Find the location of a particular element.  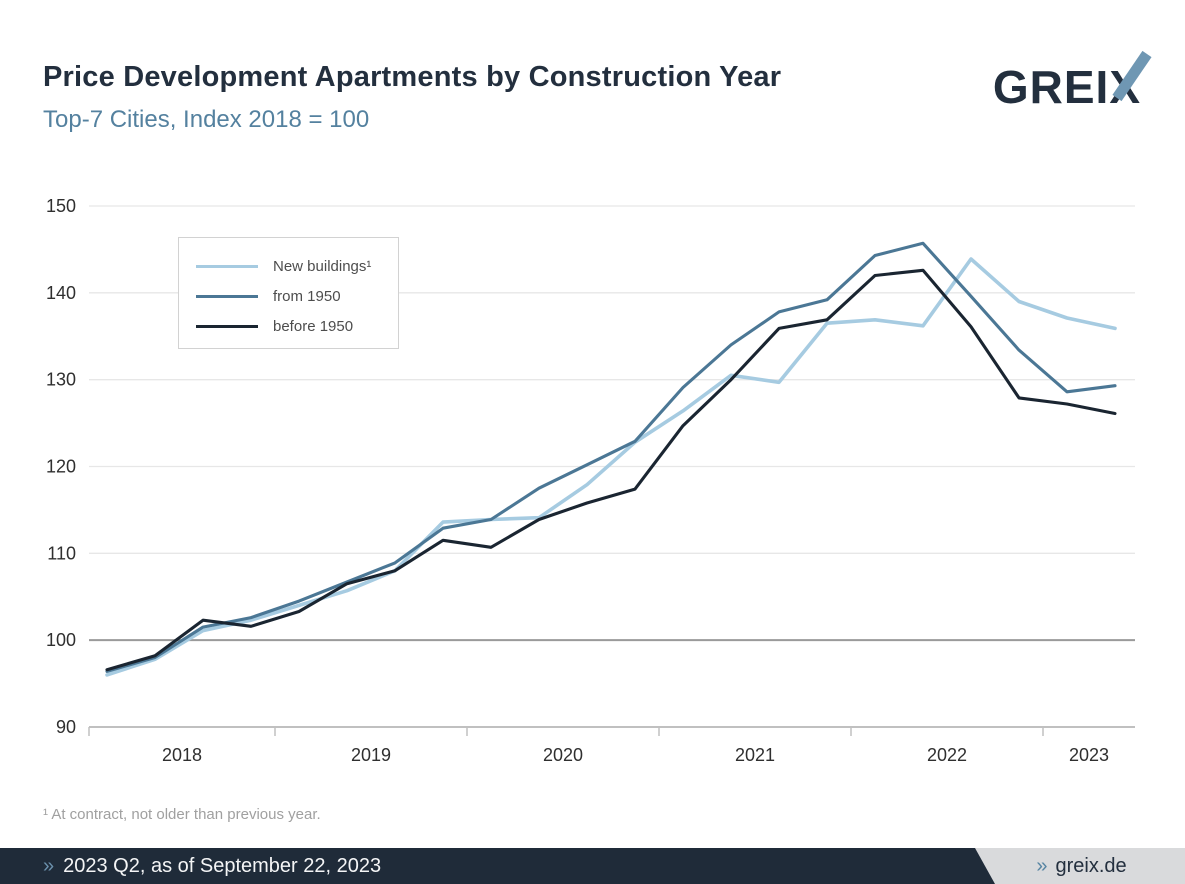

legend-swatch-before-1950 is located at coordinates (227, 326).